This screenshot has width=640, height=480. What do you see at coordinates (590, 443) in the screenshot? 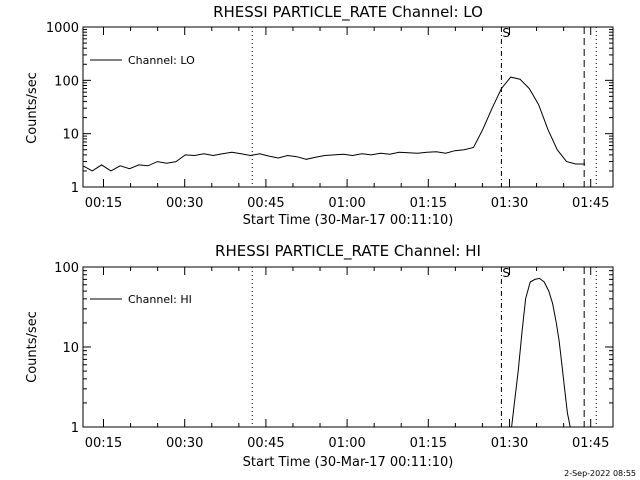
I see `hi-x-tick-label: 01:45` at bounding box center [590, 443].